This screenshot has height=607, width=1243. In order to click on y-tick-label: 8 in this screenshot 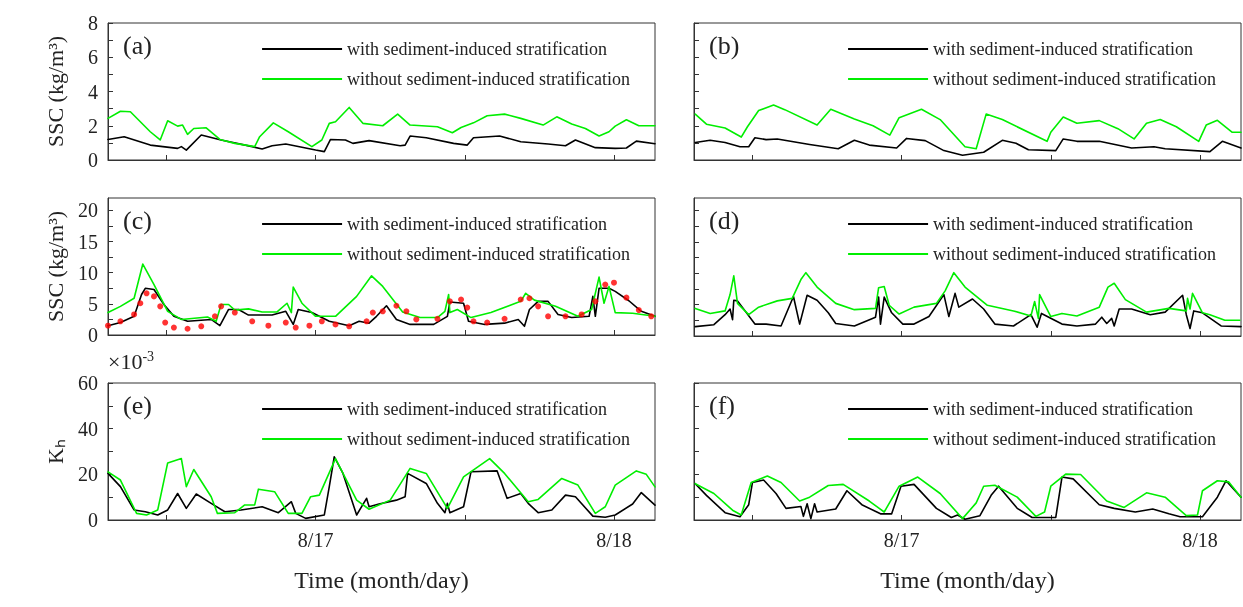, I will do `click(93, 23)`.